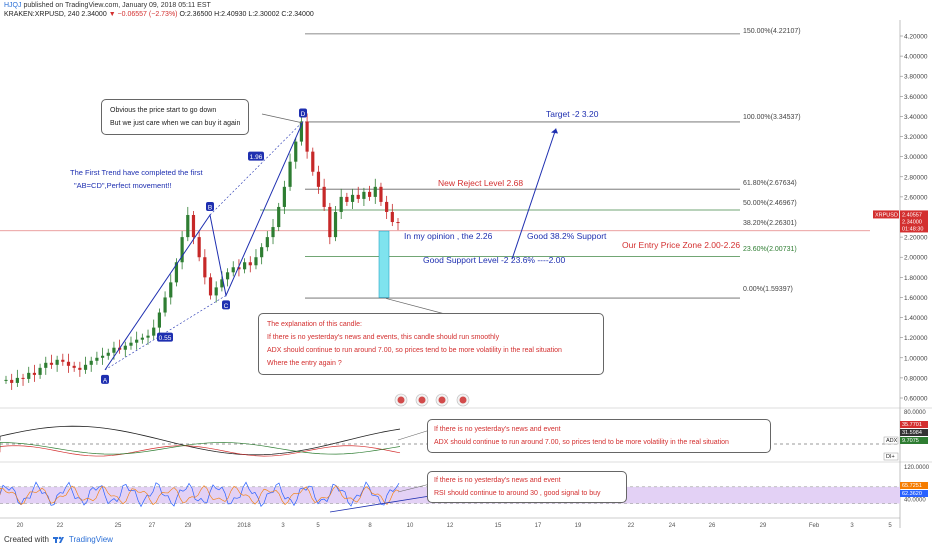 The width and height of the screenshot is (932, 550). I want to click on tradingview-brand: TradingView, so click(90, 539).